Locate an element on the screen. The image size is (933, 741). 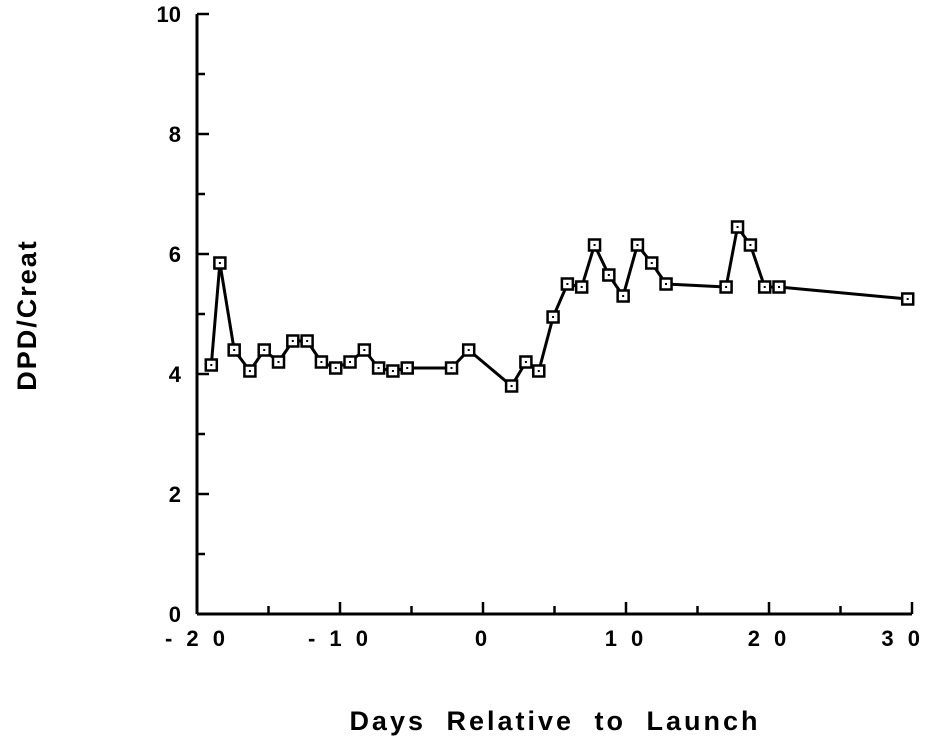
y-tick-label: 2 is located at coordinates (175, 494).